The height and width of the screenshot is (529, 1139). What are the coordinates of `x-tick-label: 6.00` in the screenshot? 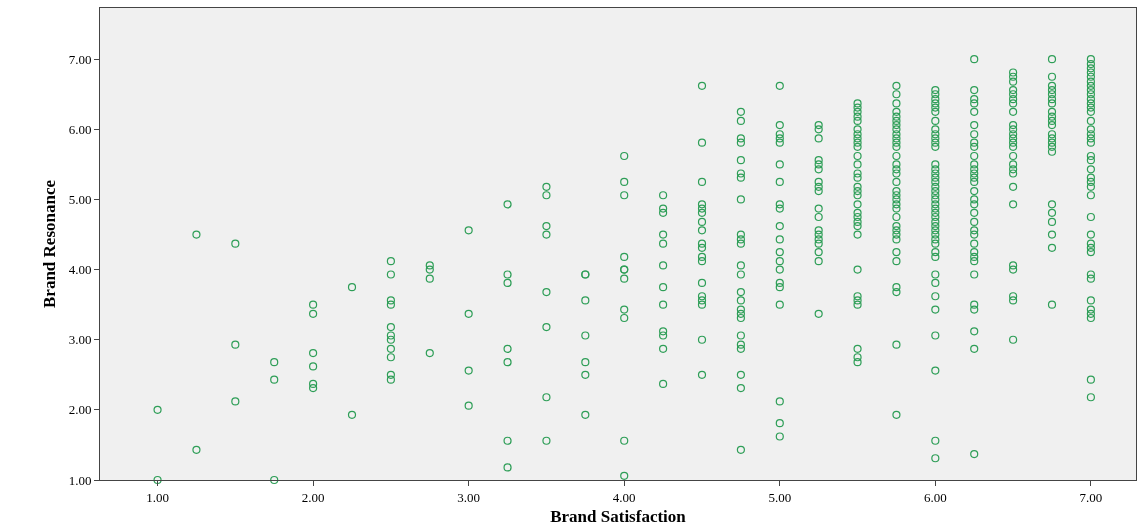 It's located at (935, 497).